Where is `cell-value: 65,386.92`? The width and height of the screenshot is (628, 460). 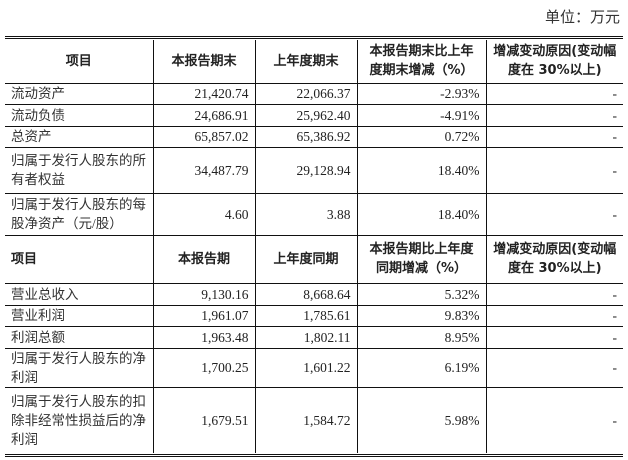
cell-value: 65,386.92 is located at coordinates (306, 136).